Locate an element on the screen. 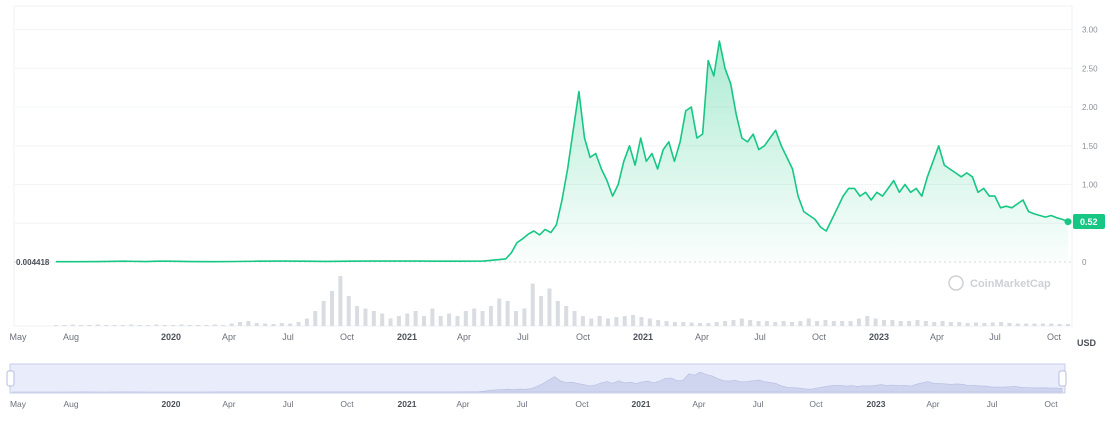  x-tick-label: Aug is located at coordinates (71, 337).